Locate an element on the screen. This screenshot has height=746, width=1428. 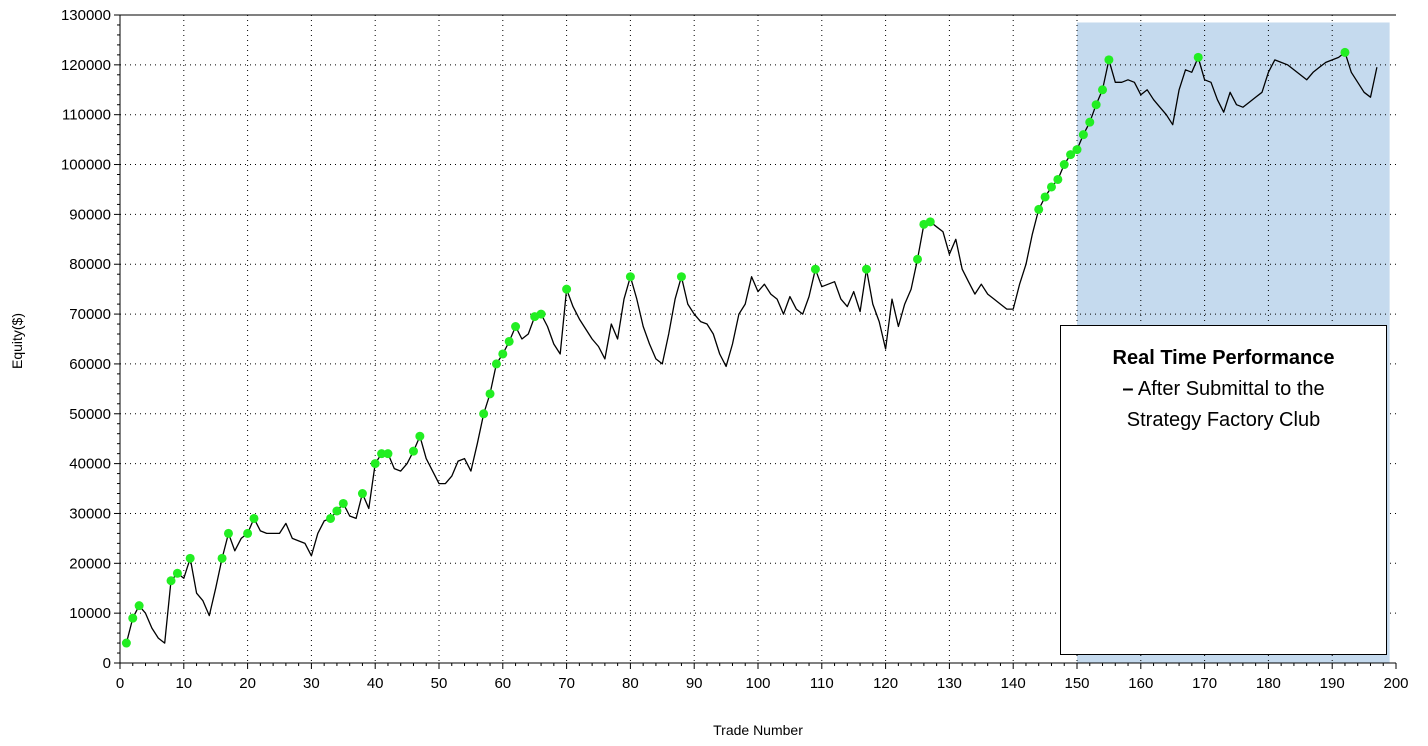
x-tick-label: 130 is located at coordinates (949, 683).